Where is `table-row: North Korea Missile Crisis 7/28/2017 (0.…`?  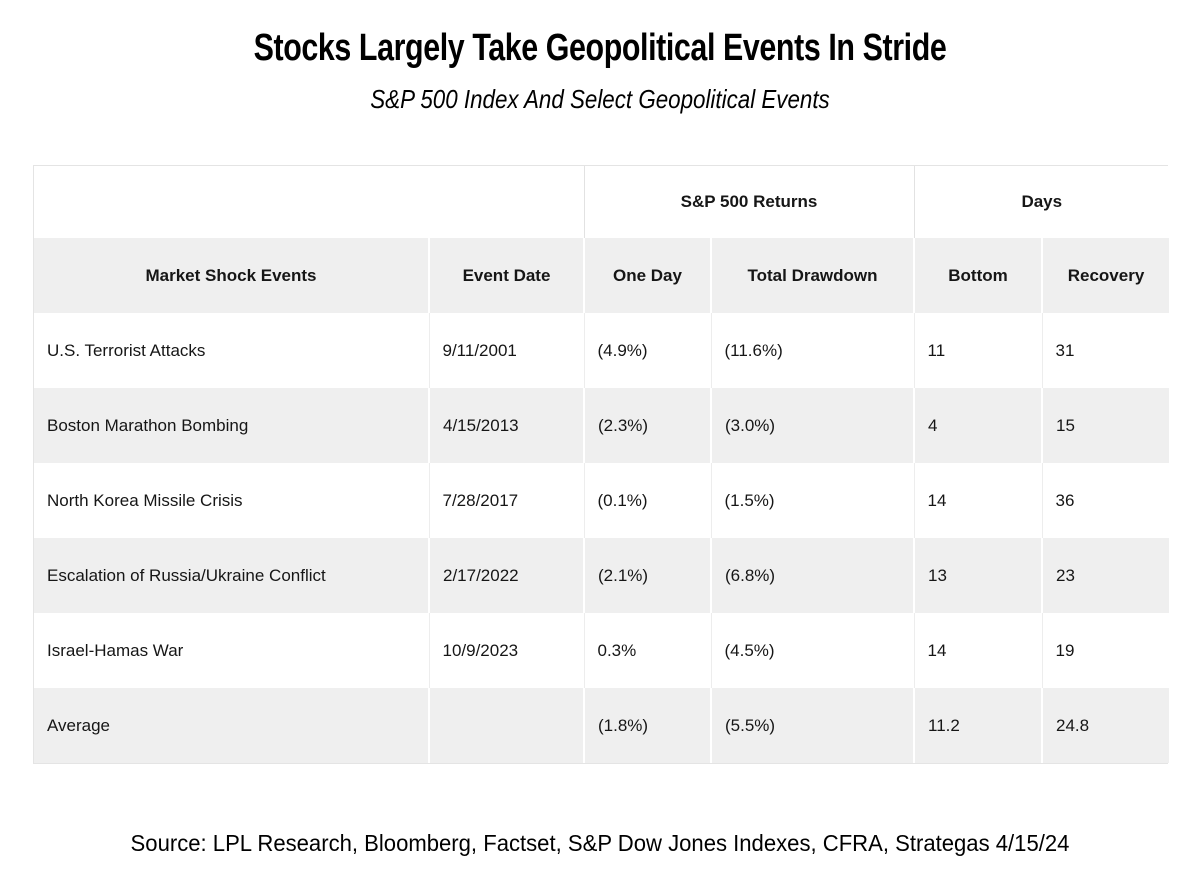 table-row: North Korea Missile Crisis 7/28/2017 (0.… is located at coordinates (602, 500).